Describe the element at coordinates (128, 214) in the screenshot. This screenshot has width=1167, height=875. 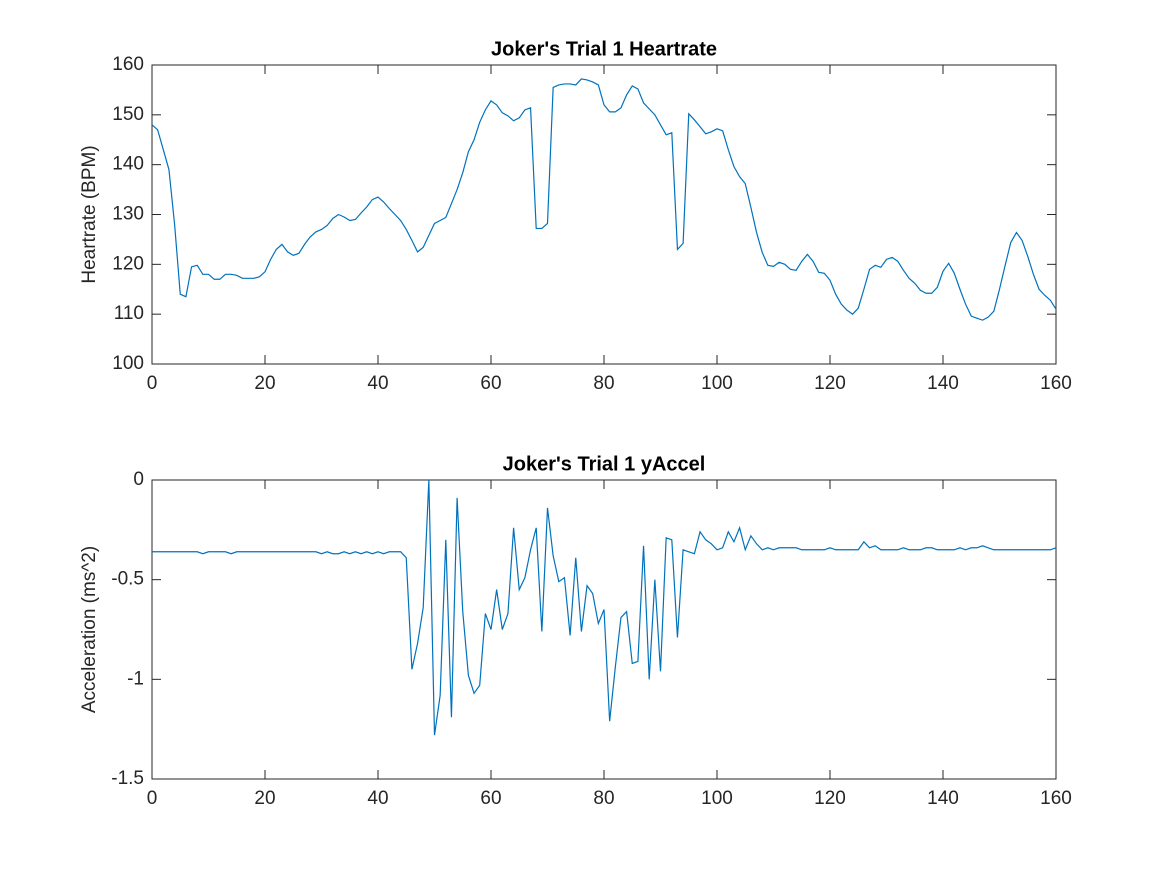
I see `y-tick-label: 130` at that location.